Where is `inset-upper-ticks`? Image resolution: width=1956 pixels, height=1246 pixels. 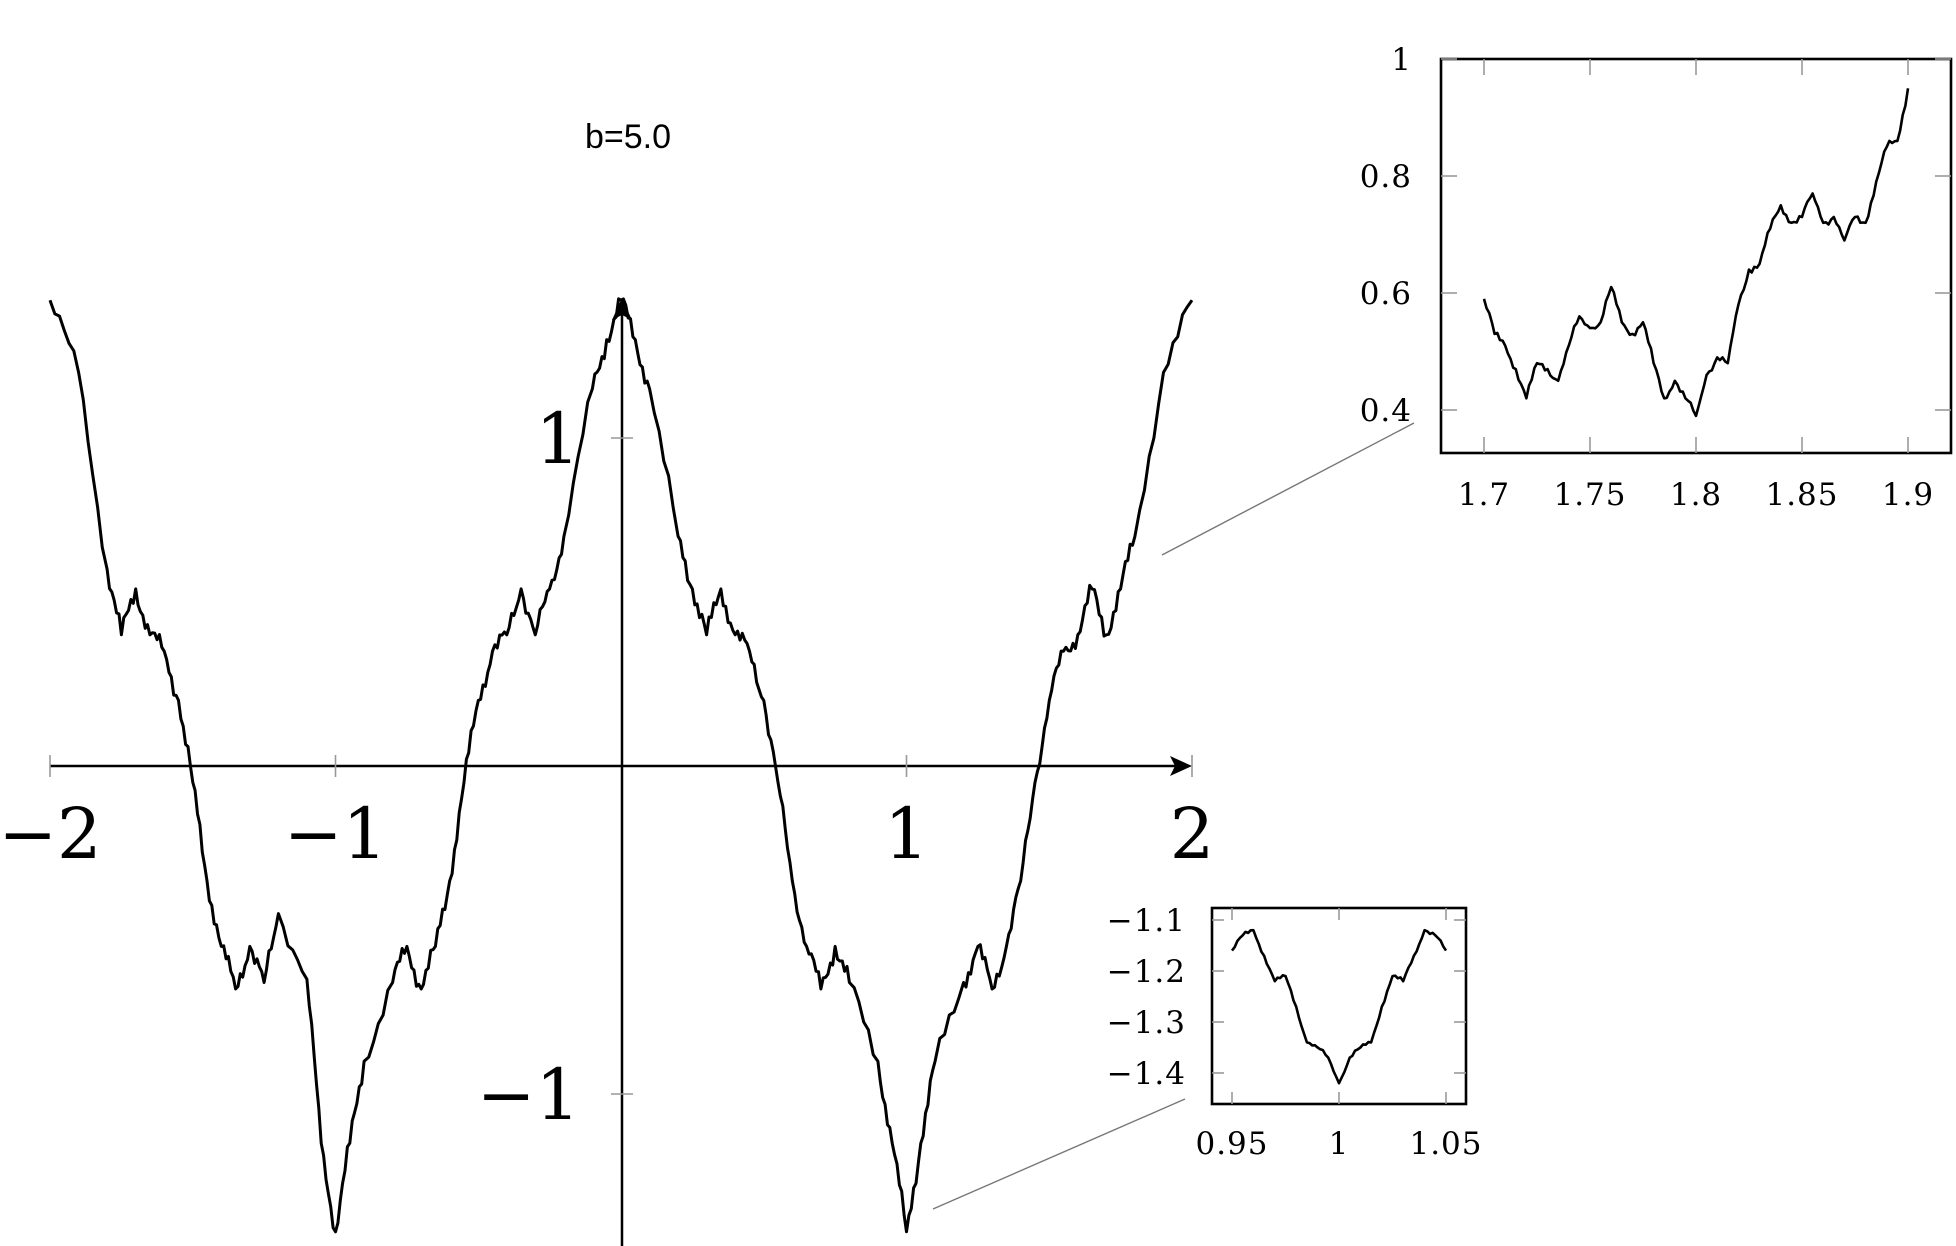 inset-upper-ticks is located at coordinates (1696, 255).